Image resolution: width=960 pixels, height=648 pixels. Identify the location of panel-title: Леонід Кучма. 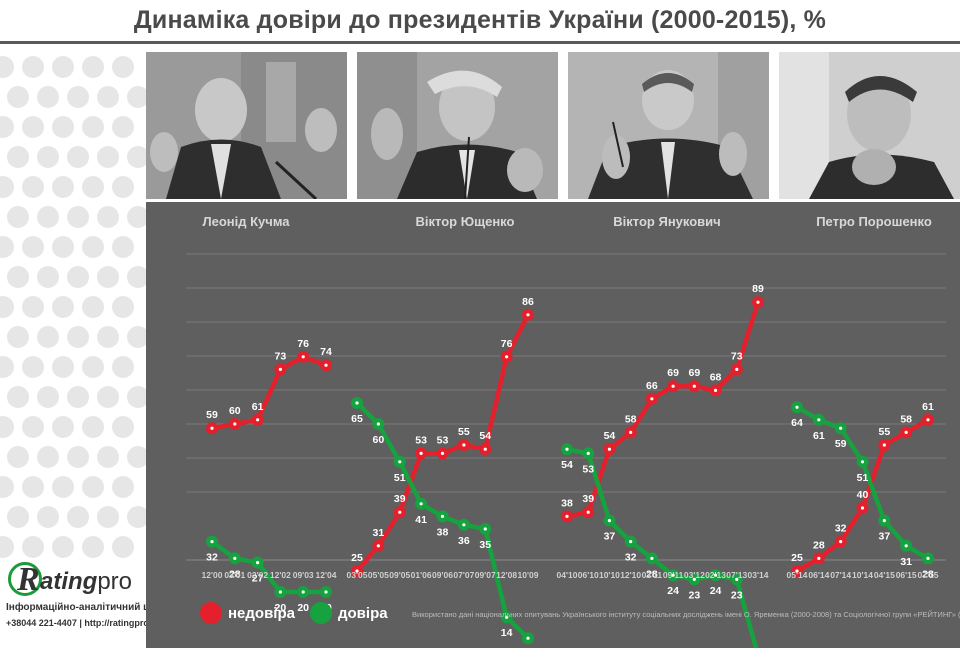
(246, 221).